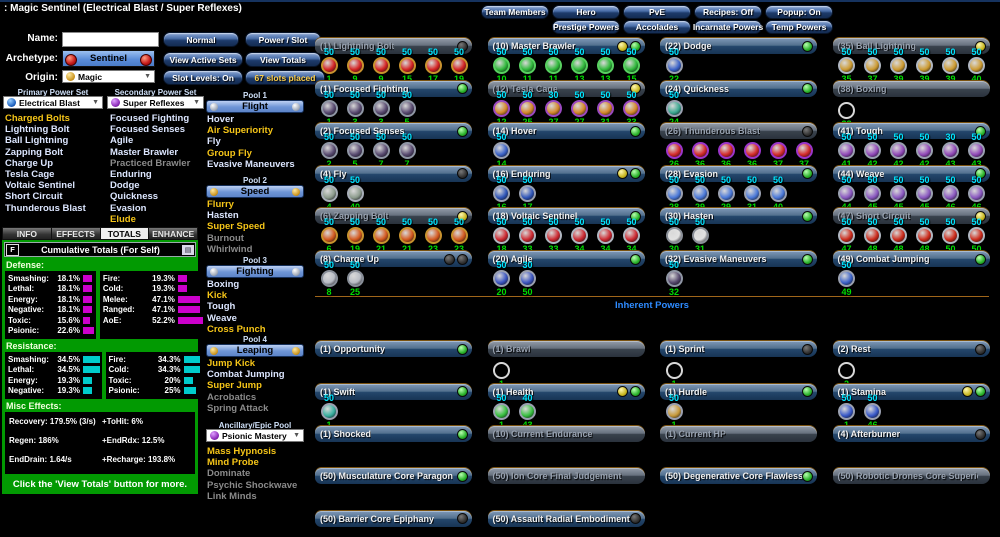 This screenshot has height=537, width=1000. Describe the element at coordinates (502, 151) in the screenshot. I see `enhancement-slot: 50 14` at that location.